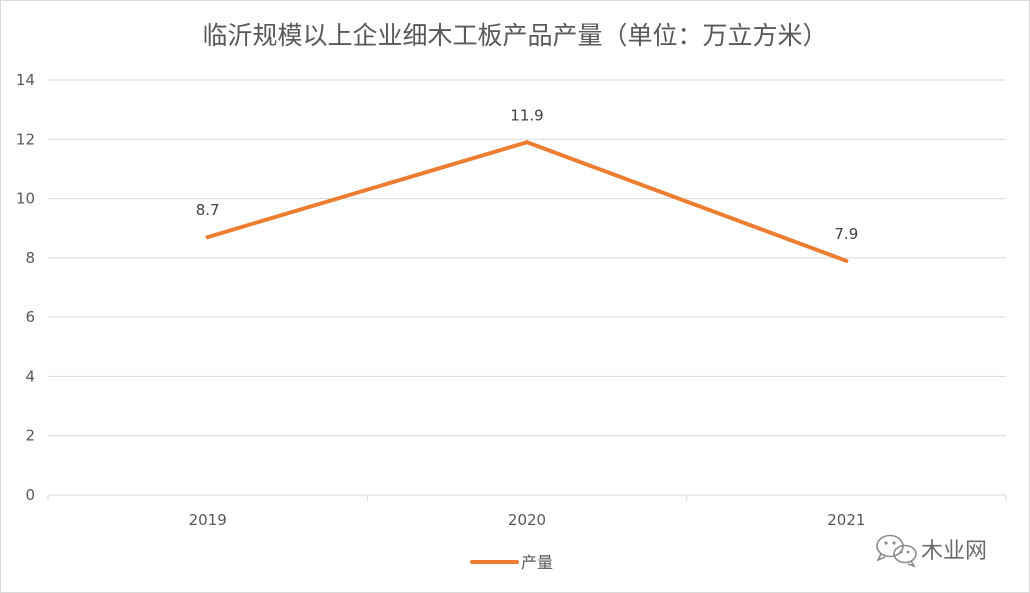 Image resolution: width=1030 pixels, height=593 pixels. I want to click on series-layer, so click(527, 201).